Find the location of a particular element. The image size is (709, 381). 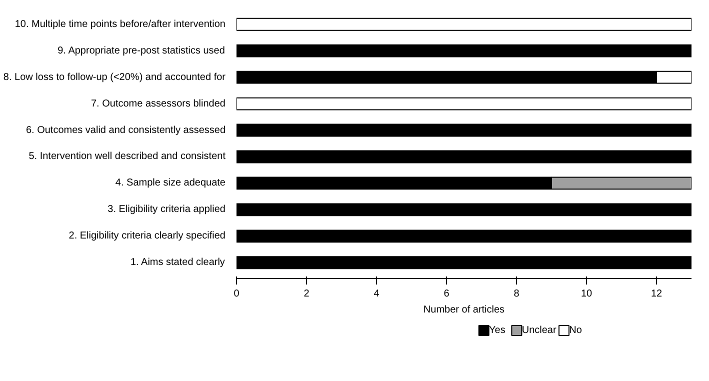

x-tick-label: 8 is located at coordinates (517, 294).